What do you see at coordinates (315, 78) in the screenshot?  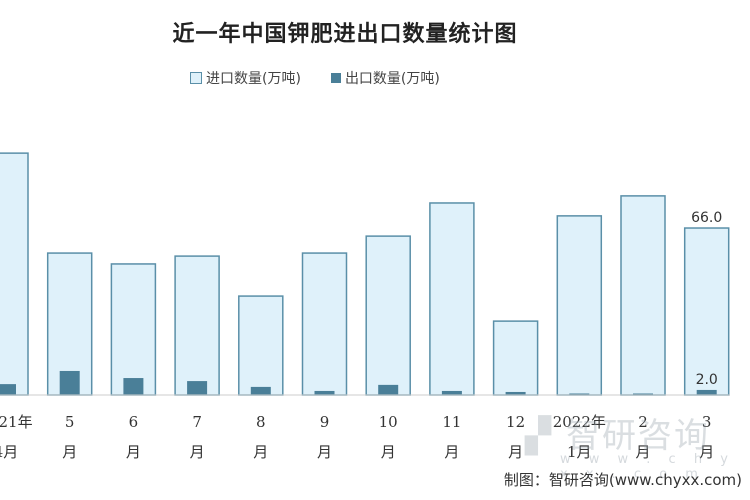 I see `legend: 进口数量(万吨) 出口数量(万吨)` at bounding box center [315, 78].